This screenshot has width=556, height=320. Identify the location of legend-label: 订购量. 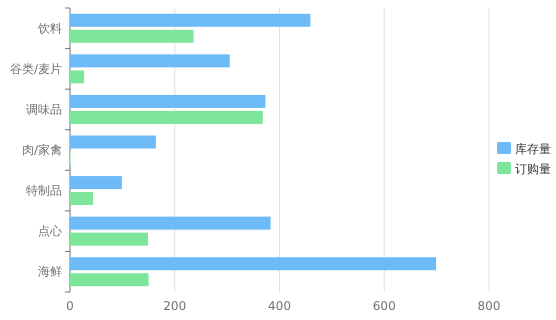
(533, 169).